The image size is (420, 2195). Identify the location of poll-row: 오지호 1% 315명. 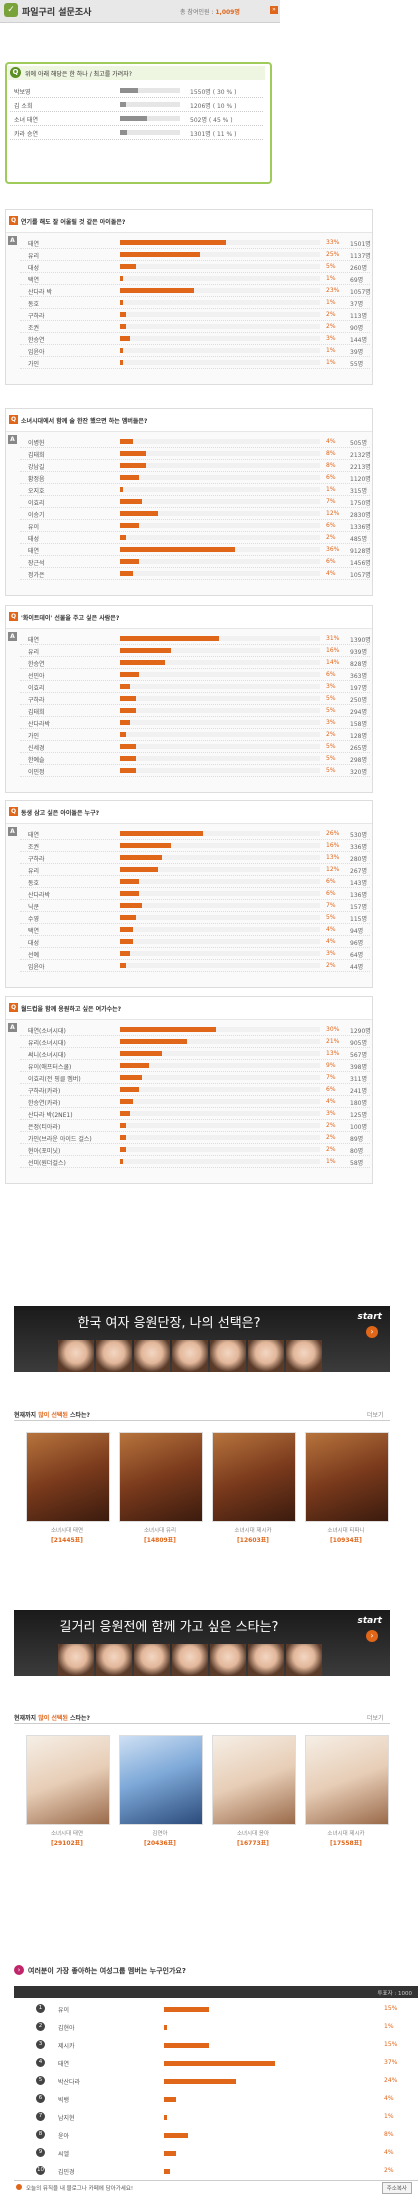
(195, 489).